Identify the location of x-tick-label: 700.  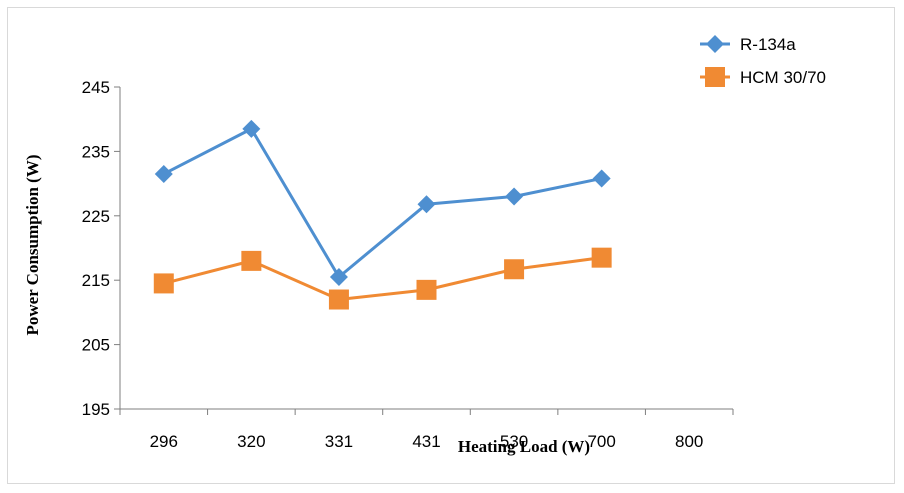
(601, 441).